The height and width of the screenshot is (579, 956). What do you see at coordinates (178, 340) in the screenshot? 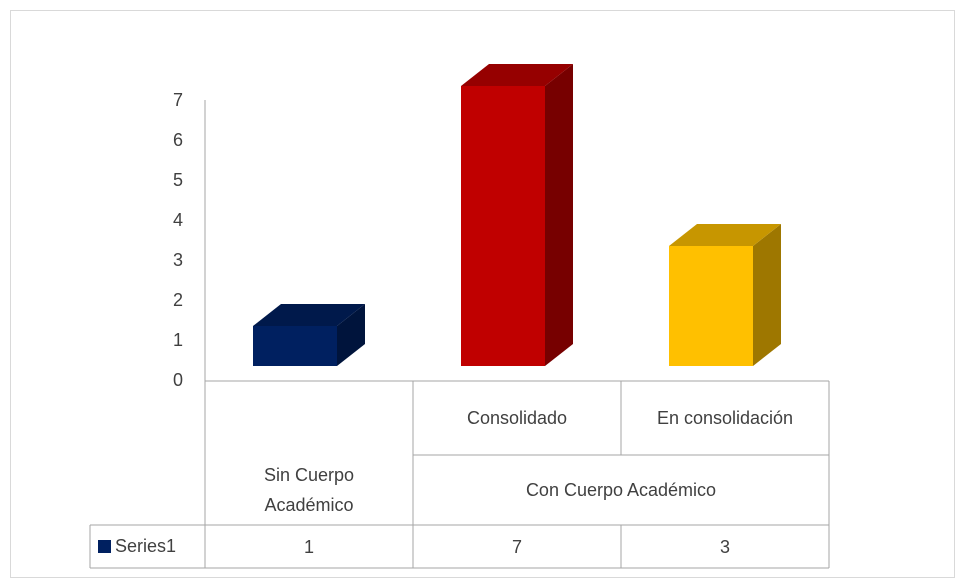
I see `y-tick-label: 1` at bounding box center [178, 340].